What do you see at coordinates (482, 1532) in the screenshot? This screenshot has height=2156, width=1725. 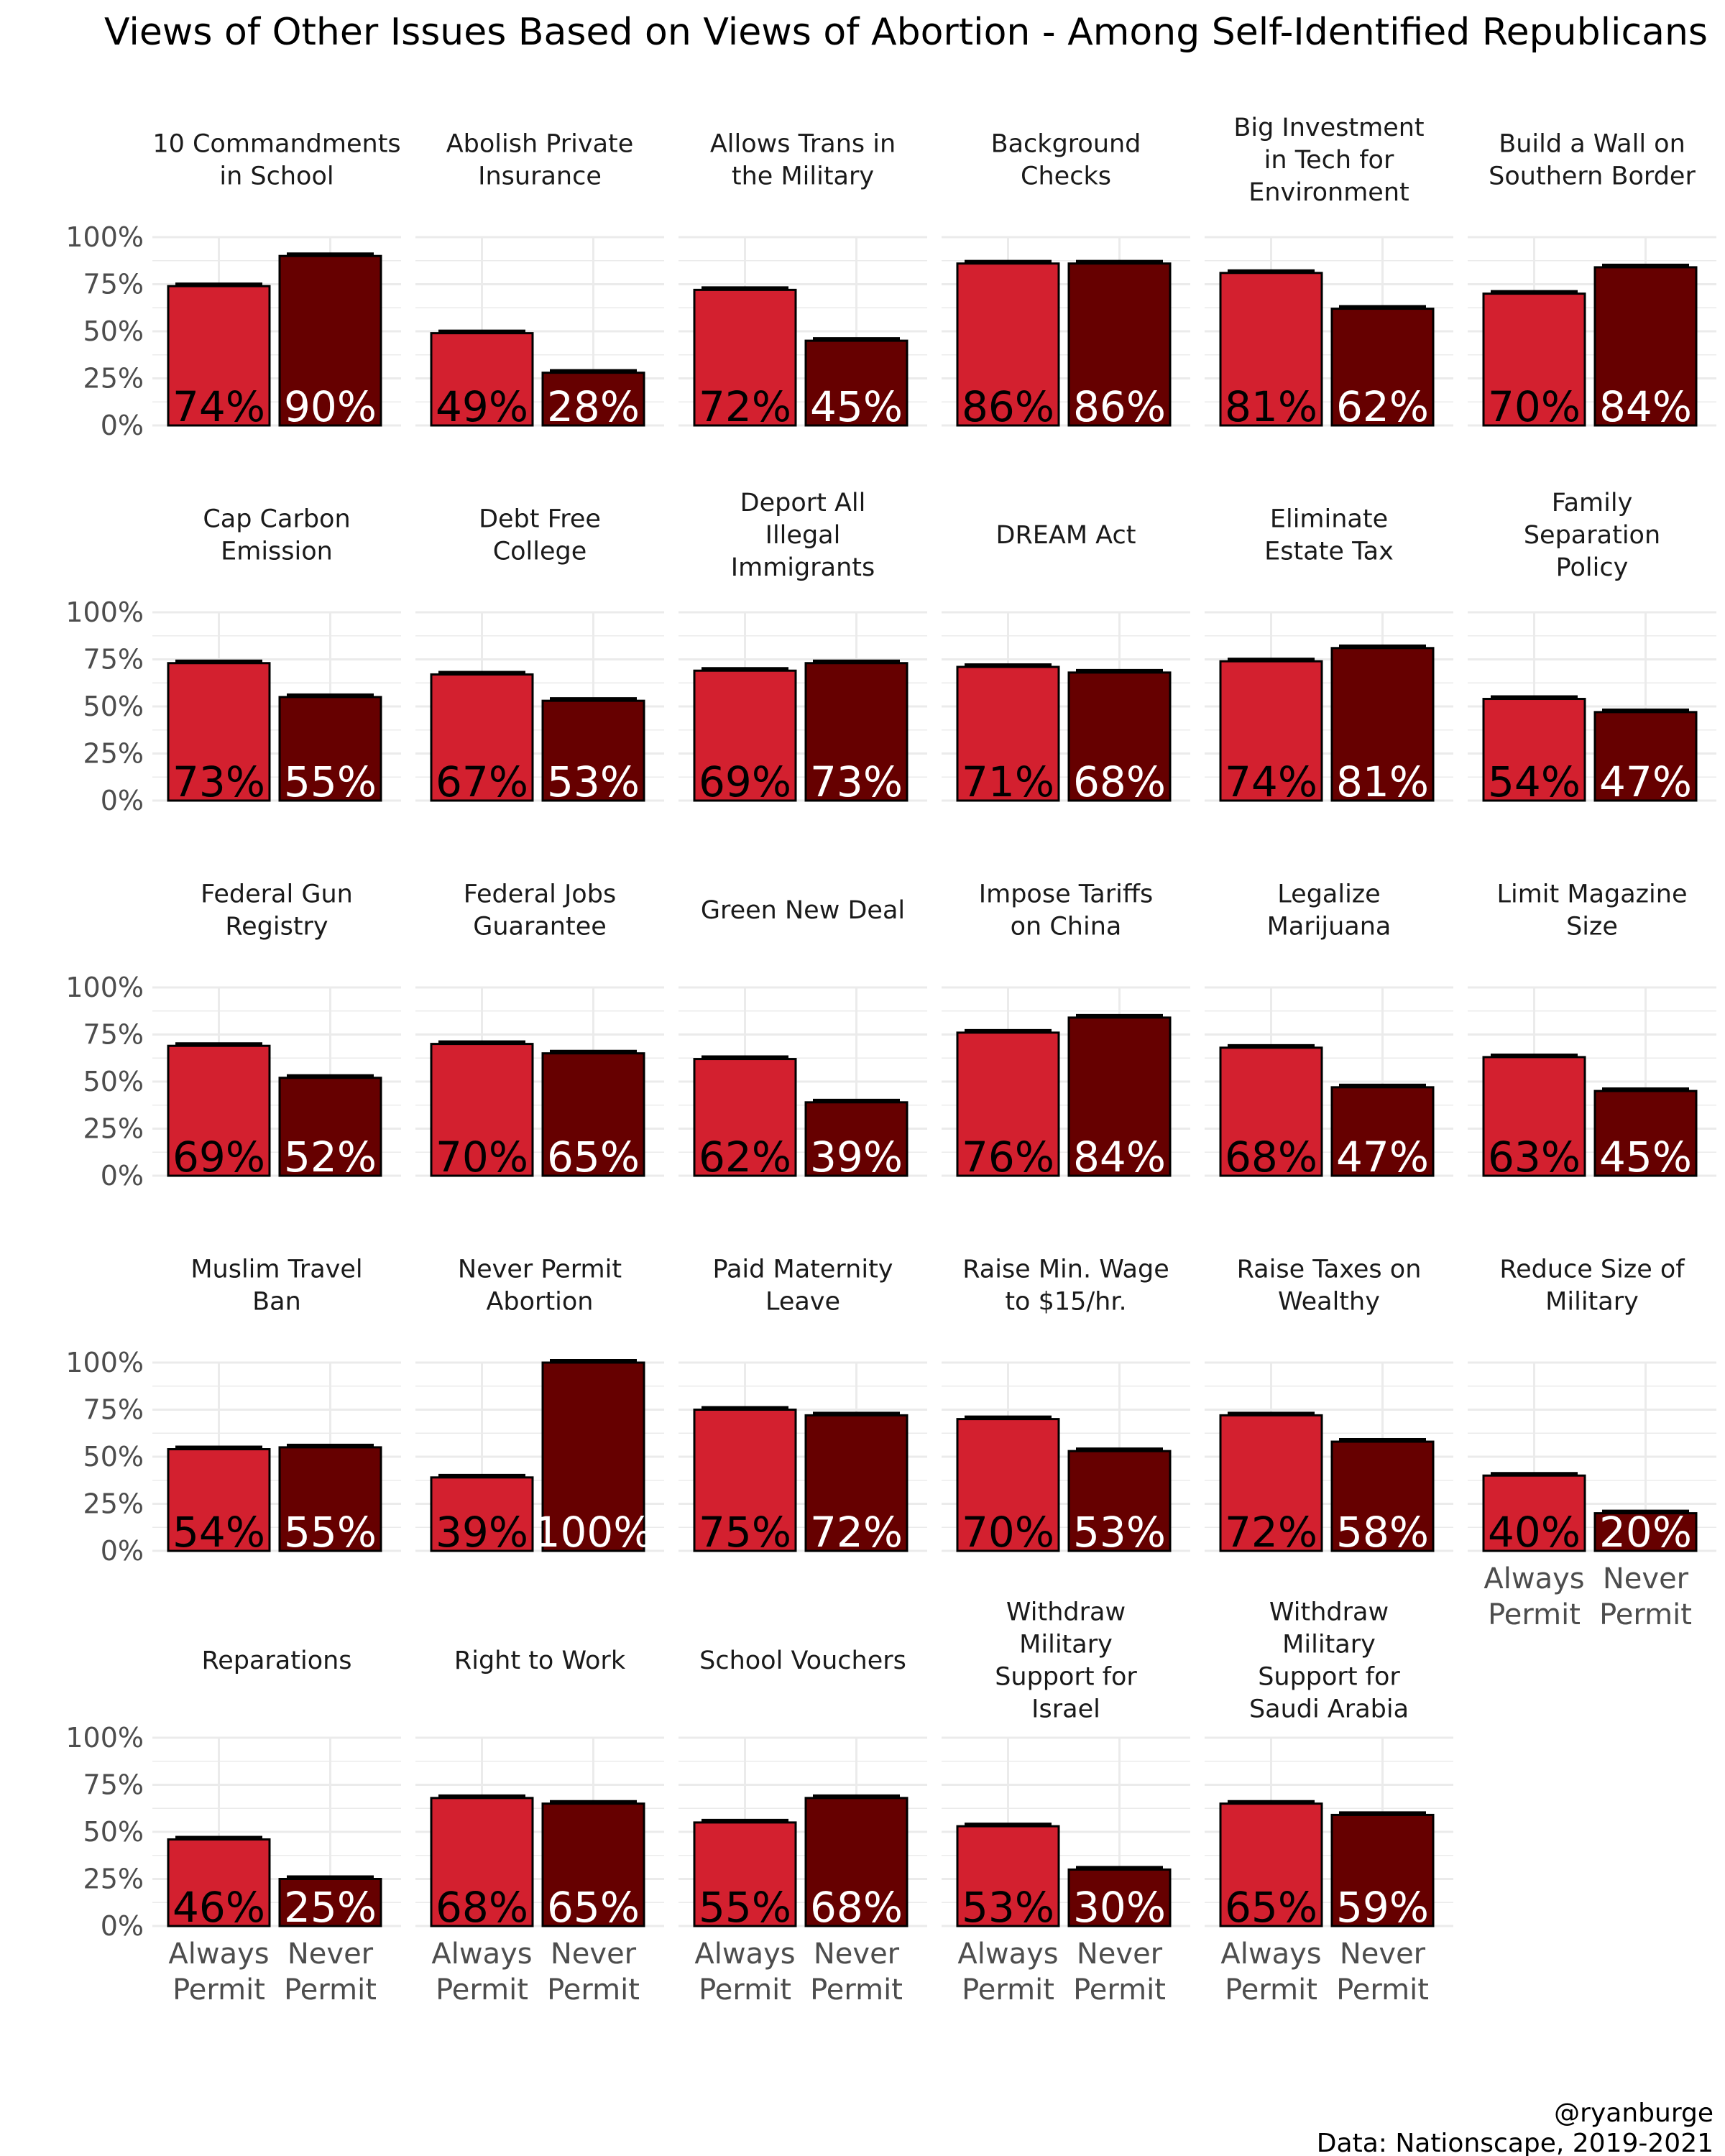 I see `value-label: 39%` at bounding box center [482, 1532].